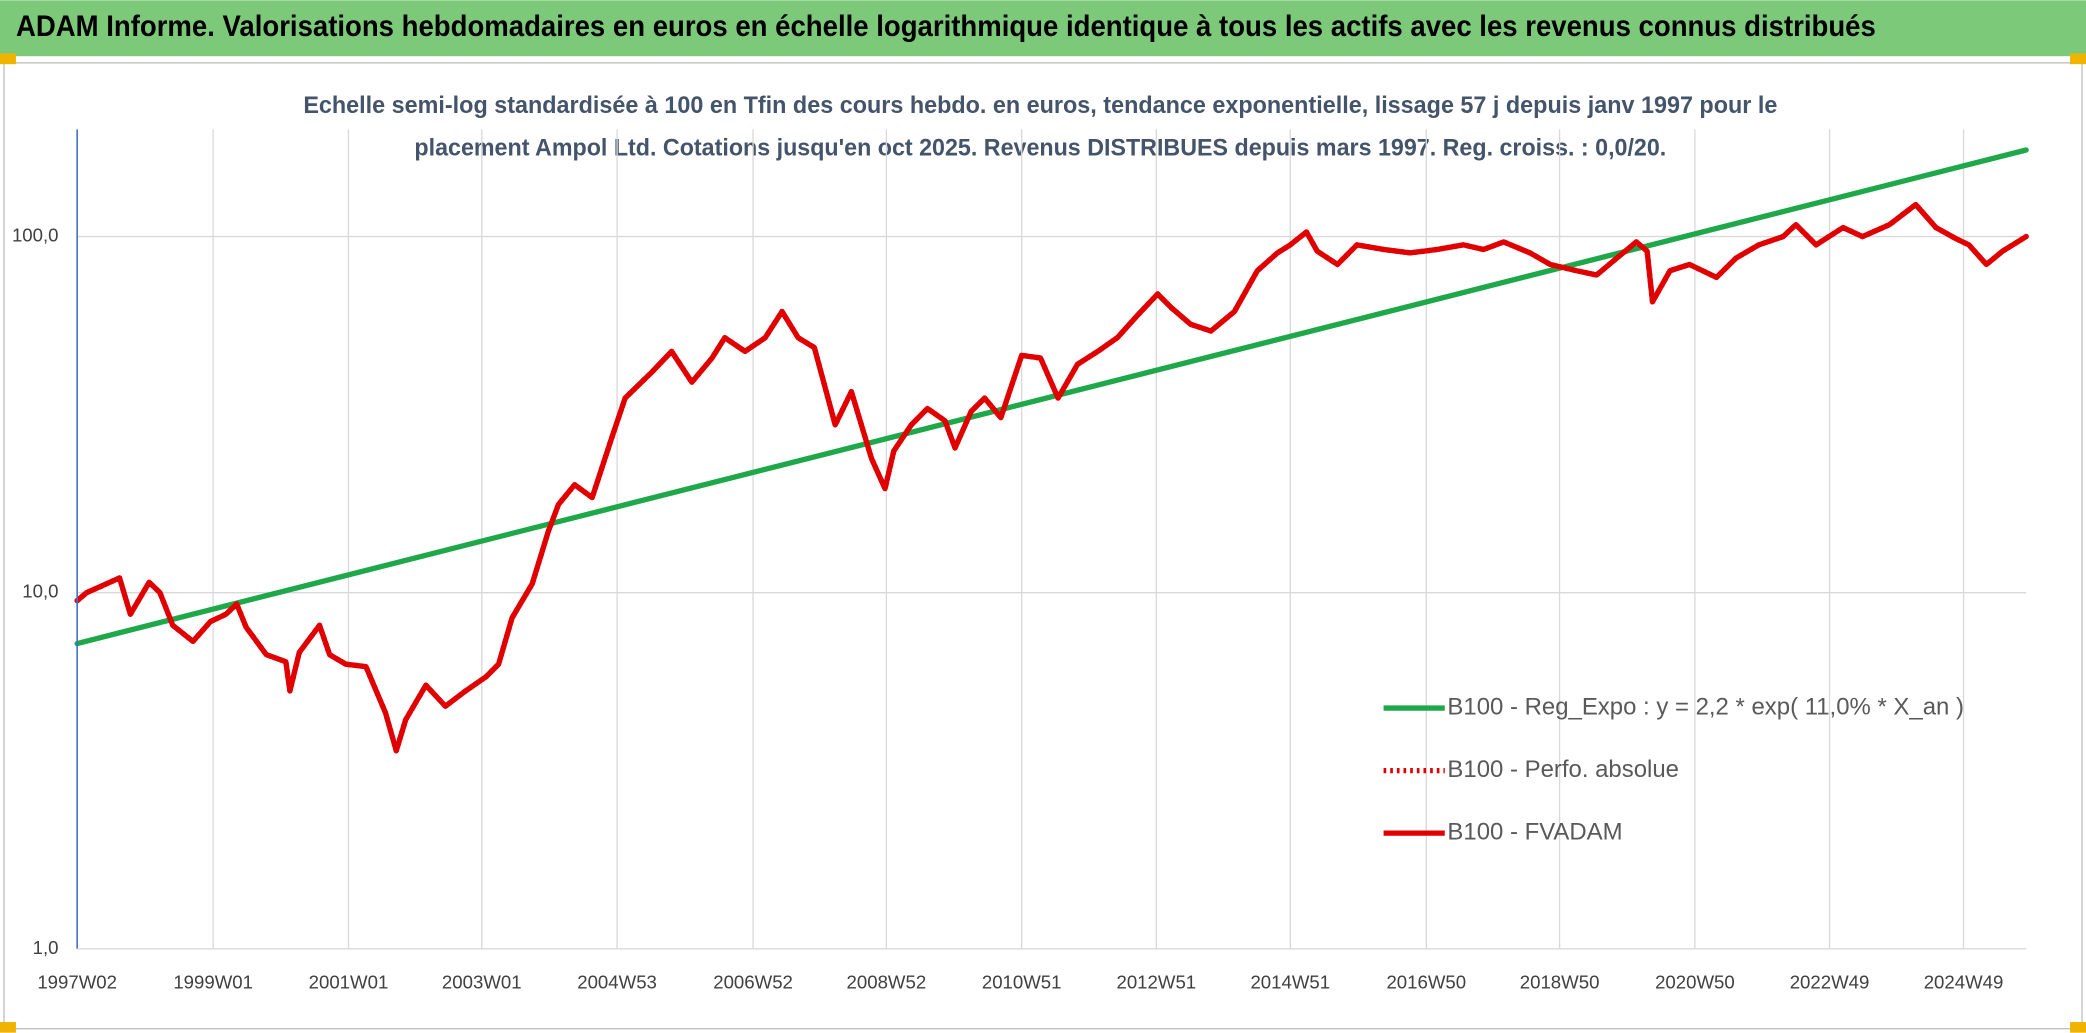 Image resolution: width=2086 pixels, height=1033 pixels. I want to click on x-tick-label: 1999W01, so click(213, 981).